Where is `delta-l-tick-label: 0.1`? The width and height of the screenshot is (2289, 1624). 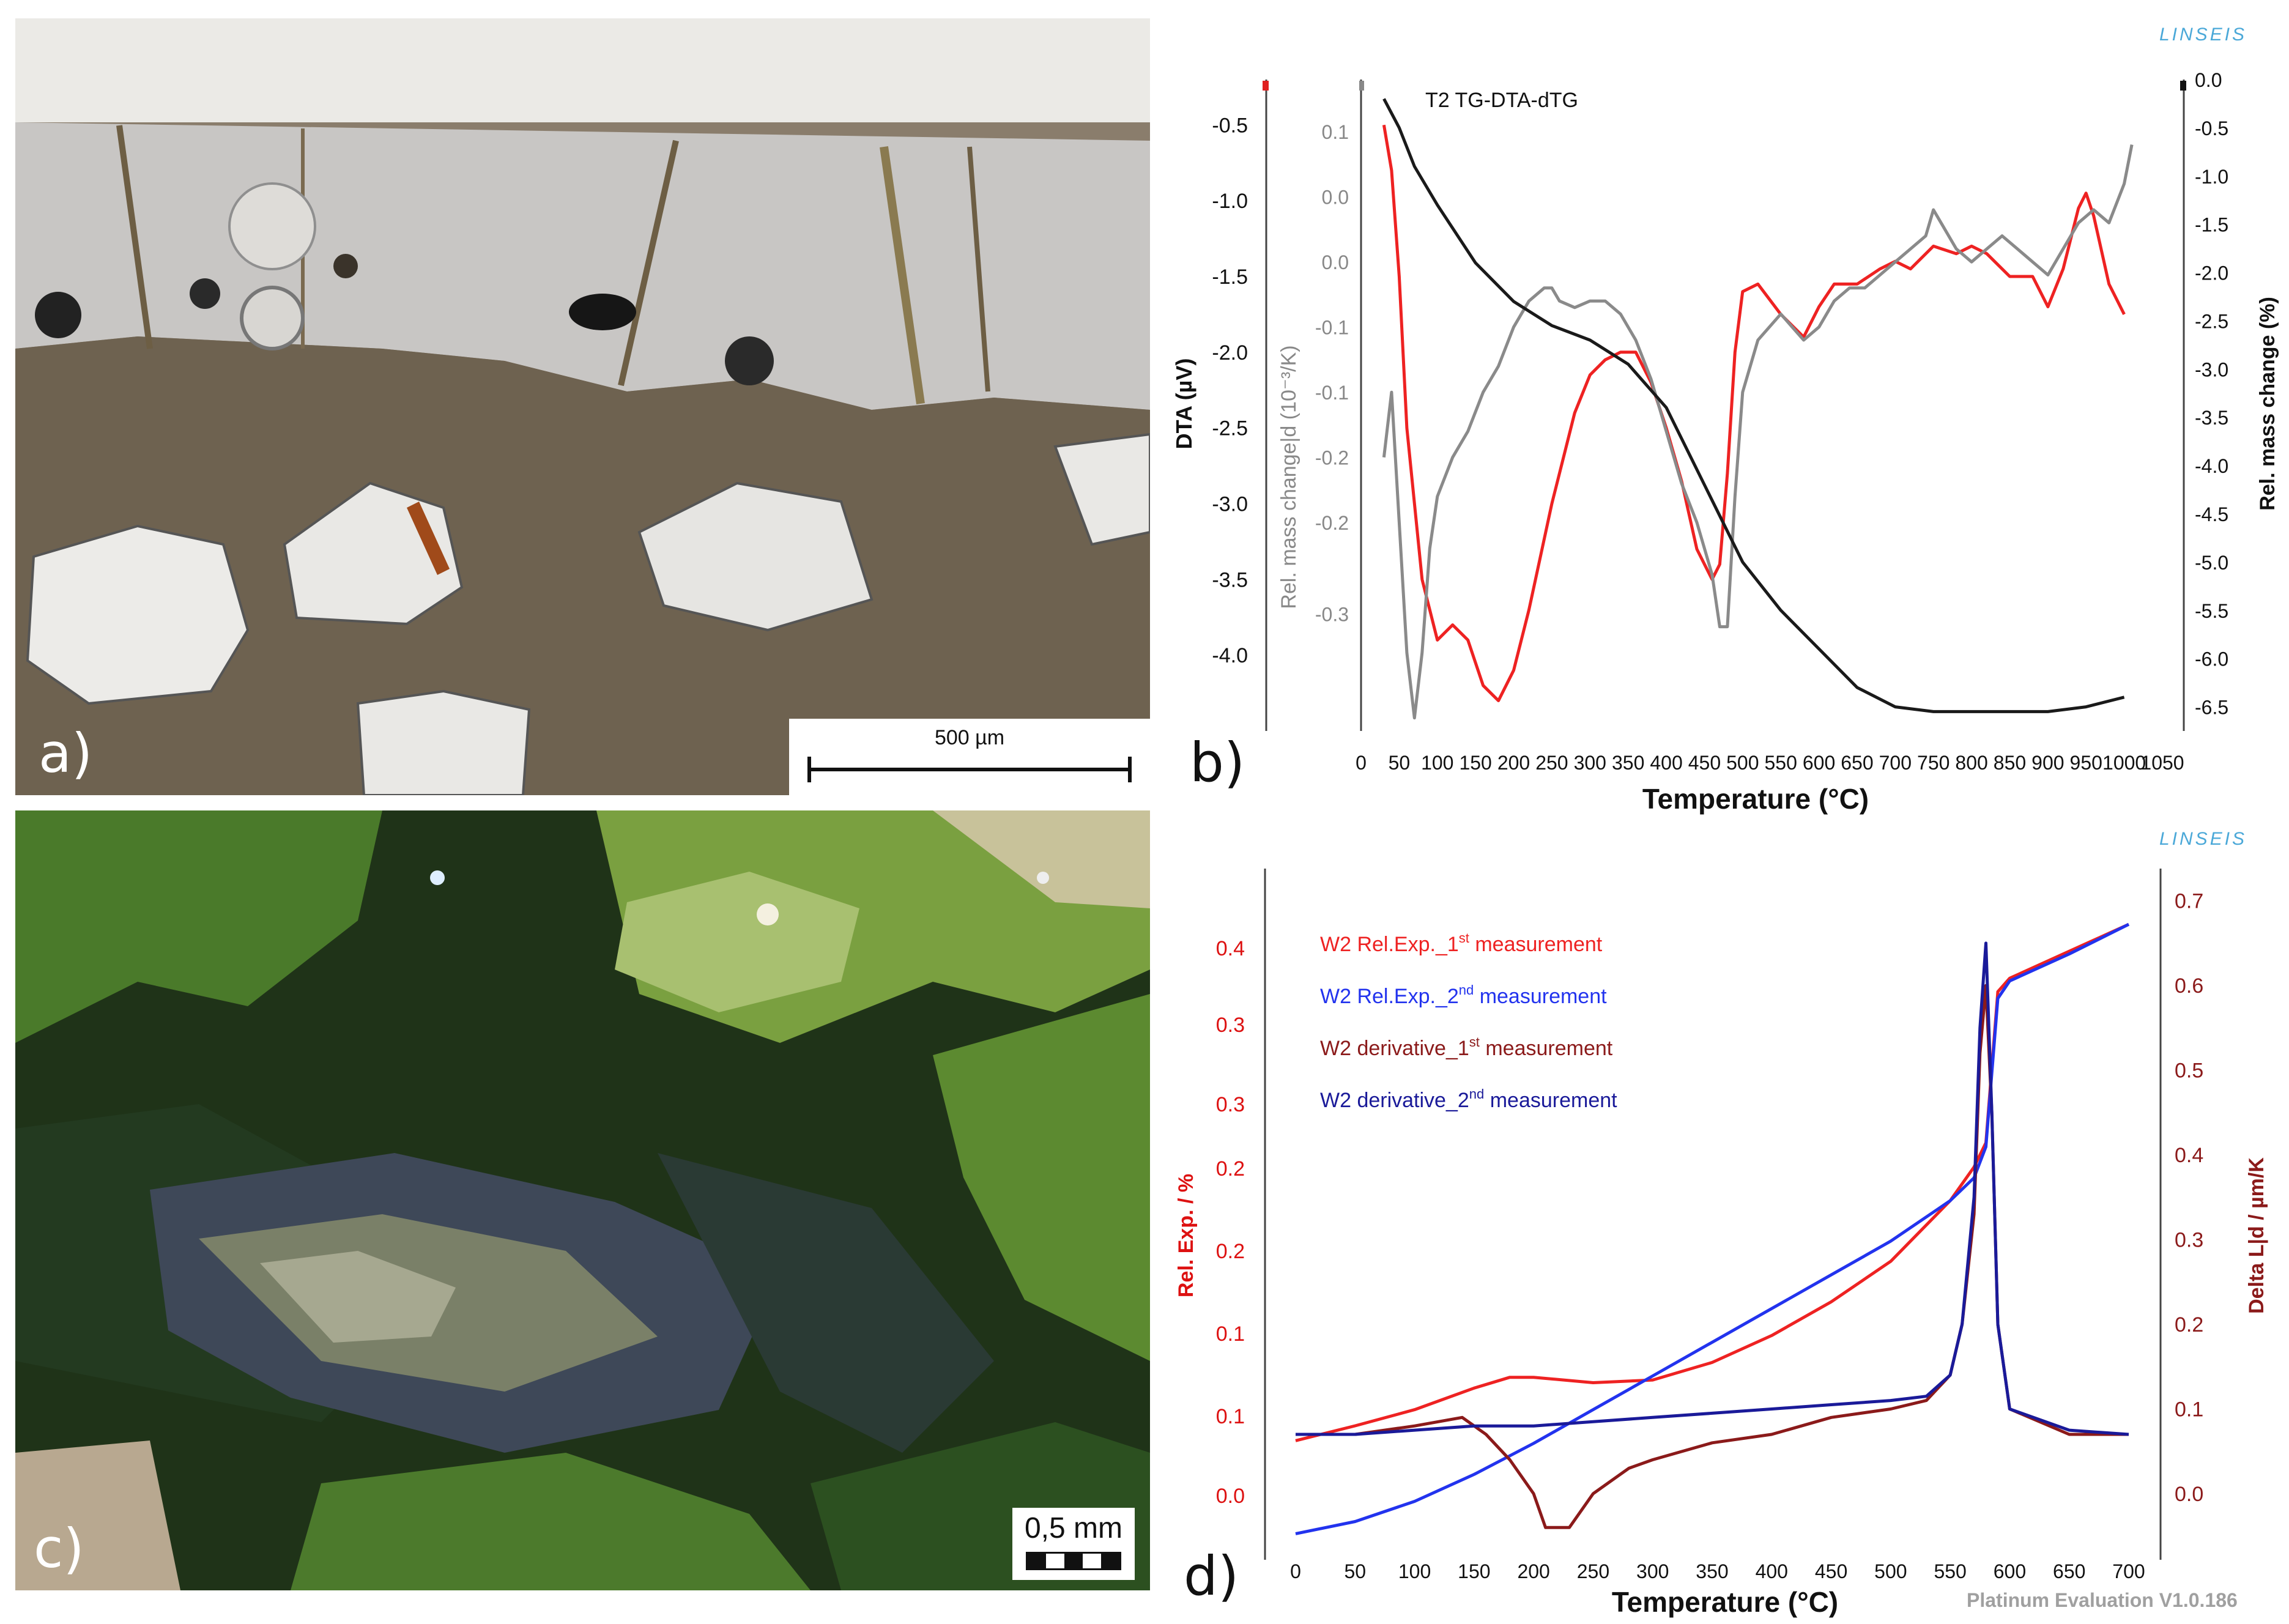 delta-l-tick-label: 0.1 is located at coordinates (2189, 1409).